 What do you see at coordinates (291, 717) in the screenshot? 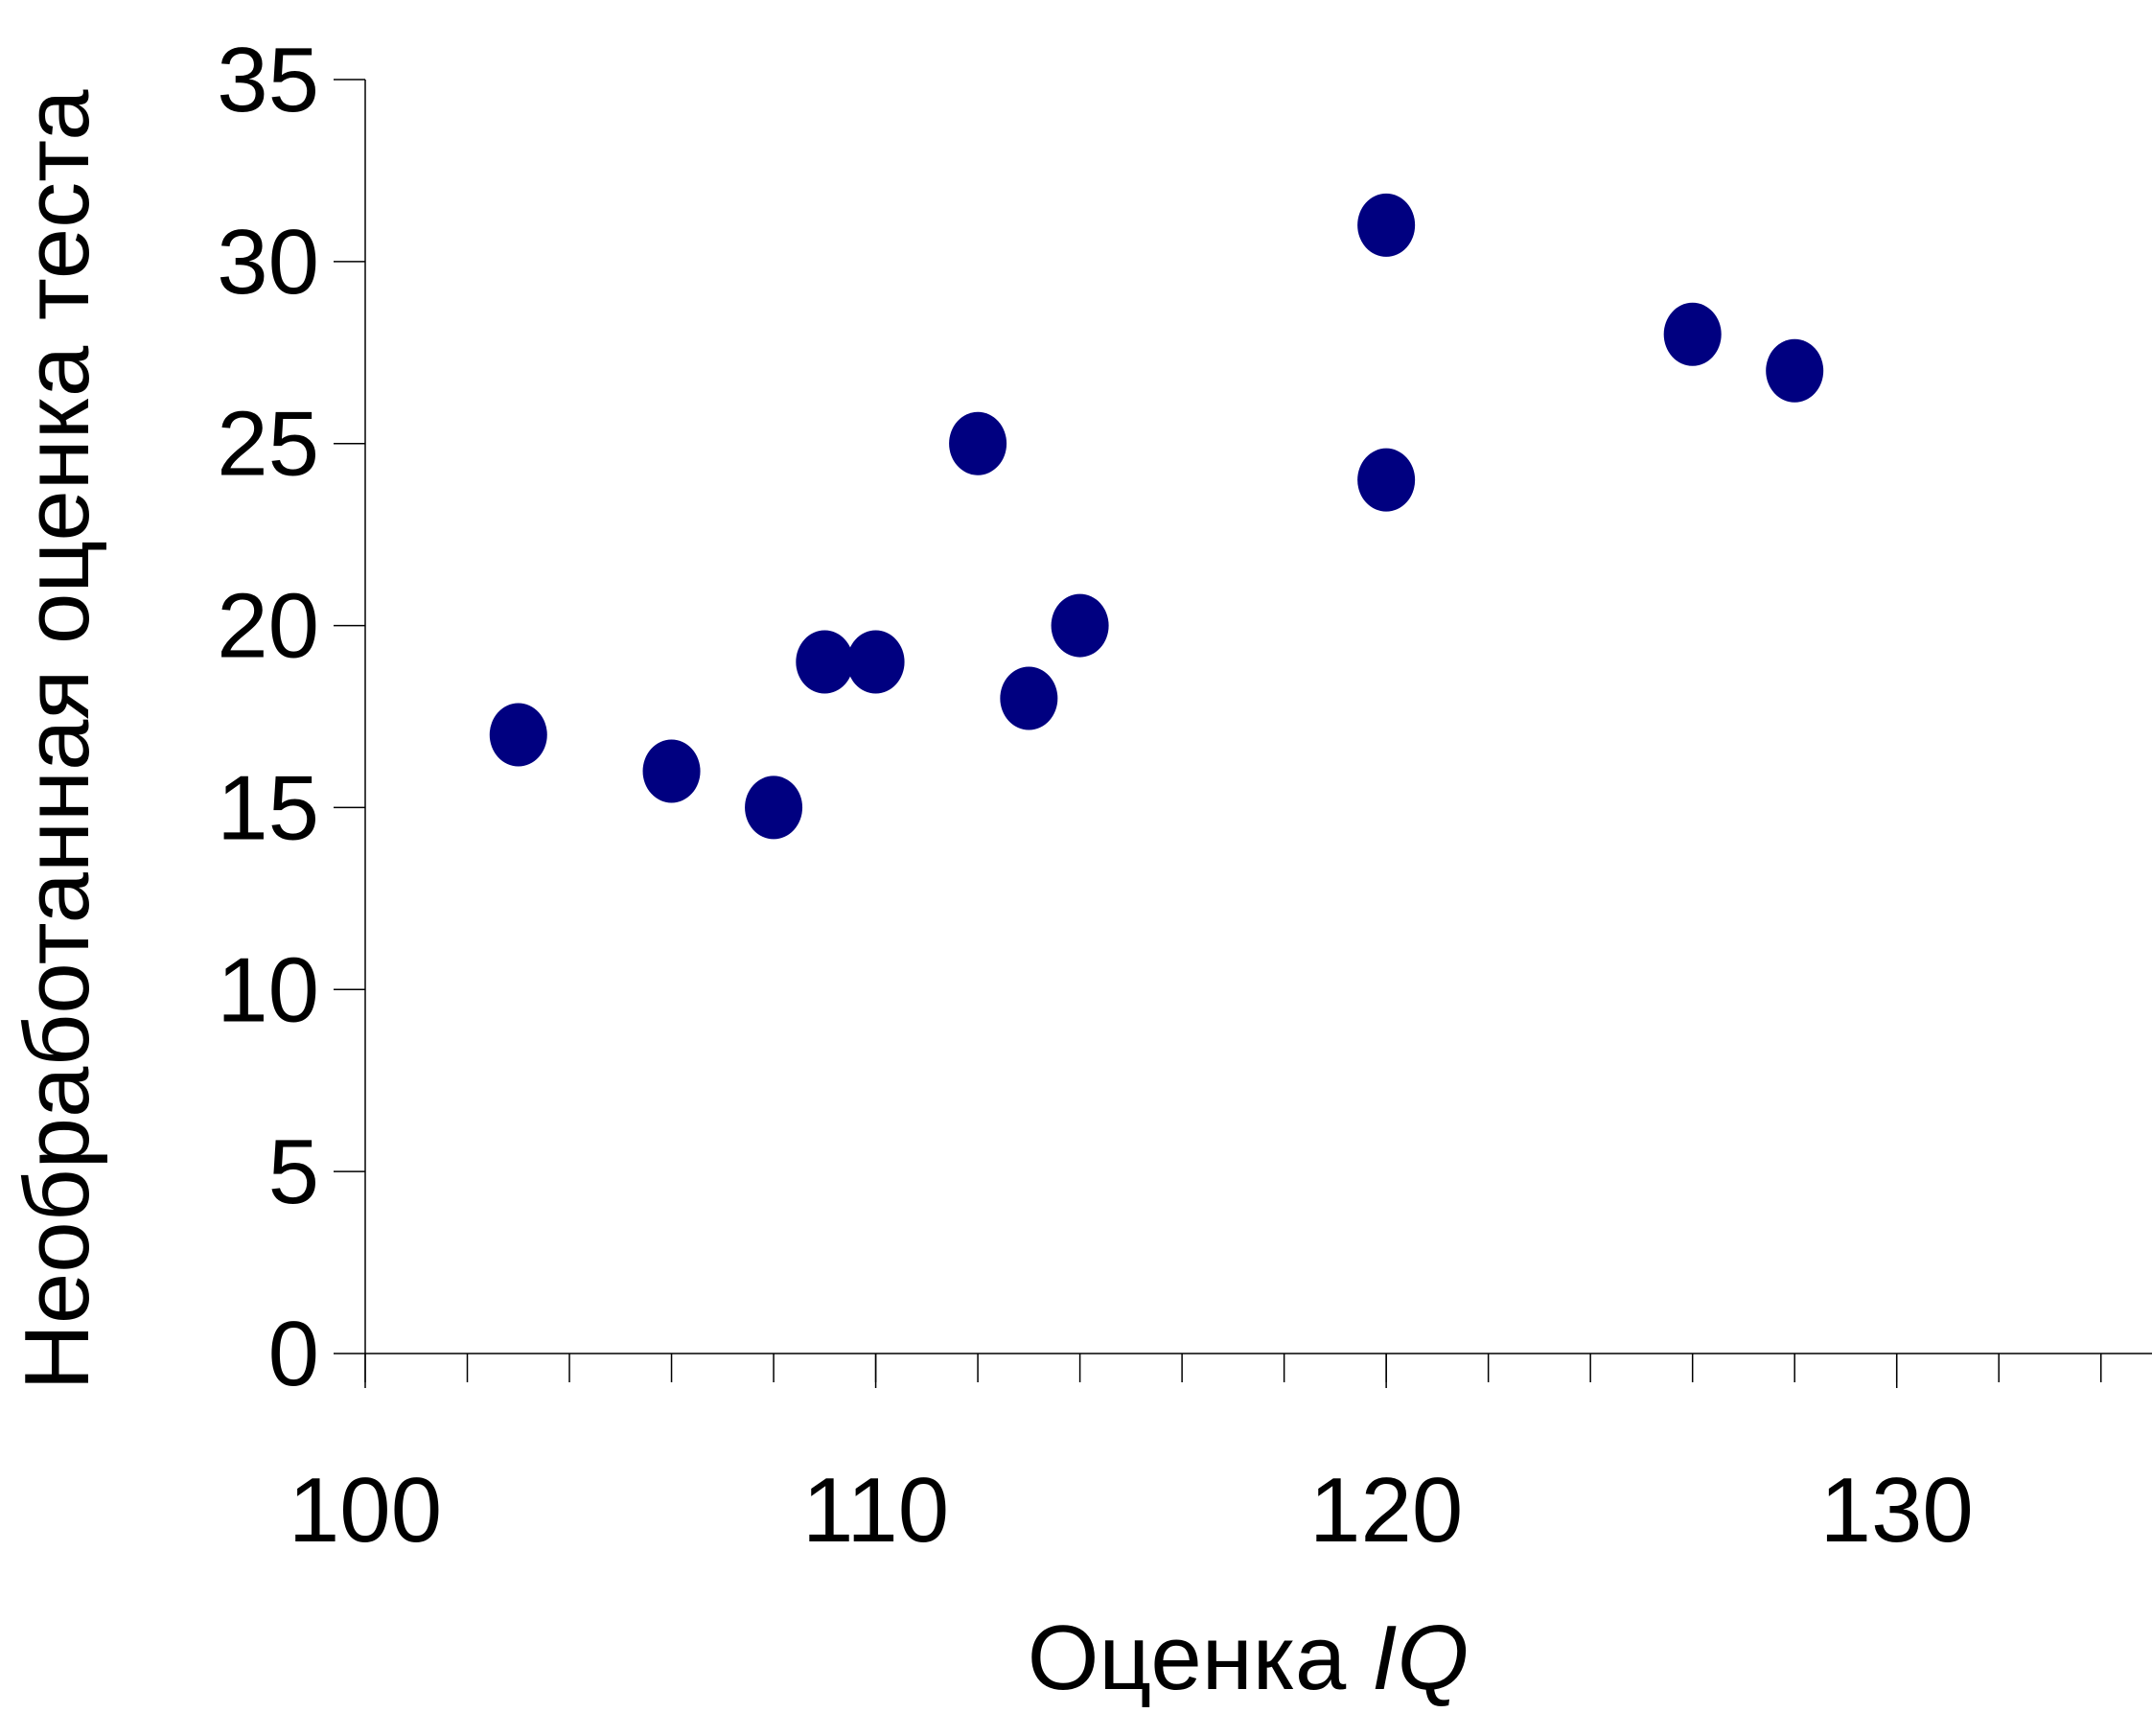
I see `y-ticks: 0 5 10 15 20 25 30 35` at bounding box center [291, 717].